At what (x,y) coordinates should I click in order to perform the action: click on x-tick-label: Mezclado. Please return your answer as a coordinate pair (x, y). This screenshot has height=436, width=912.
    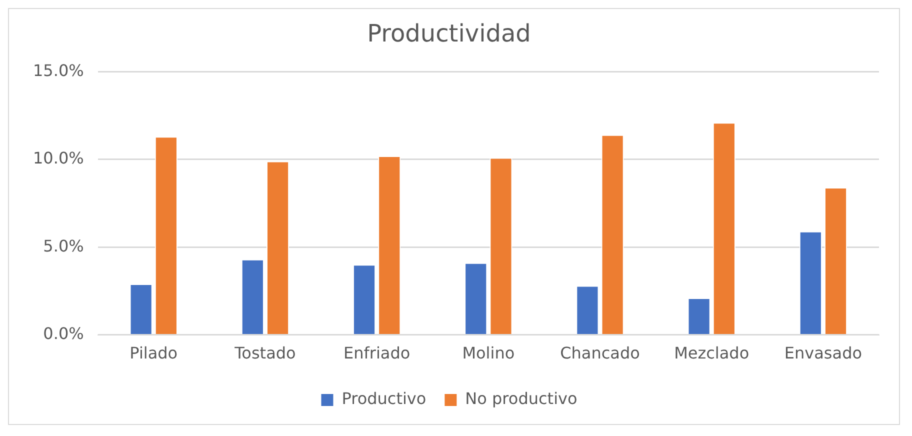
    Looking at the image, I should click on (712, 353).